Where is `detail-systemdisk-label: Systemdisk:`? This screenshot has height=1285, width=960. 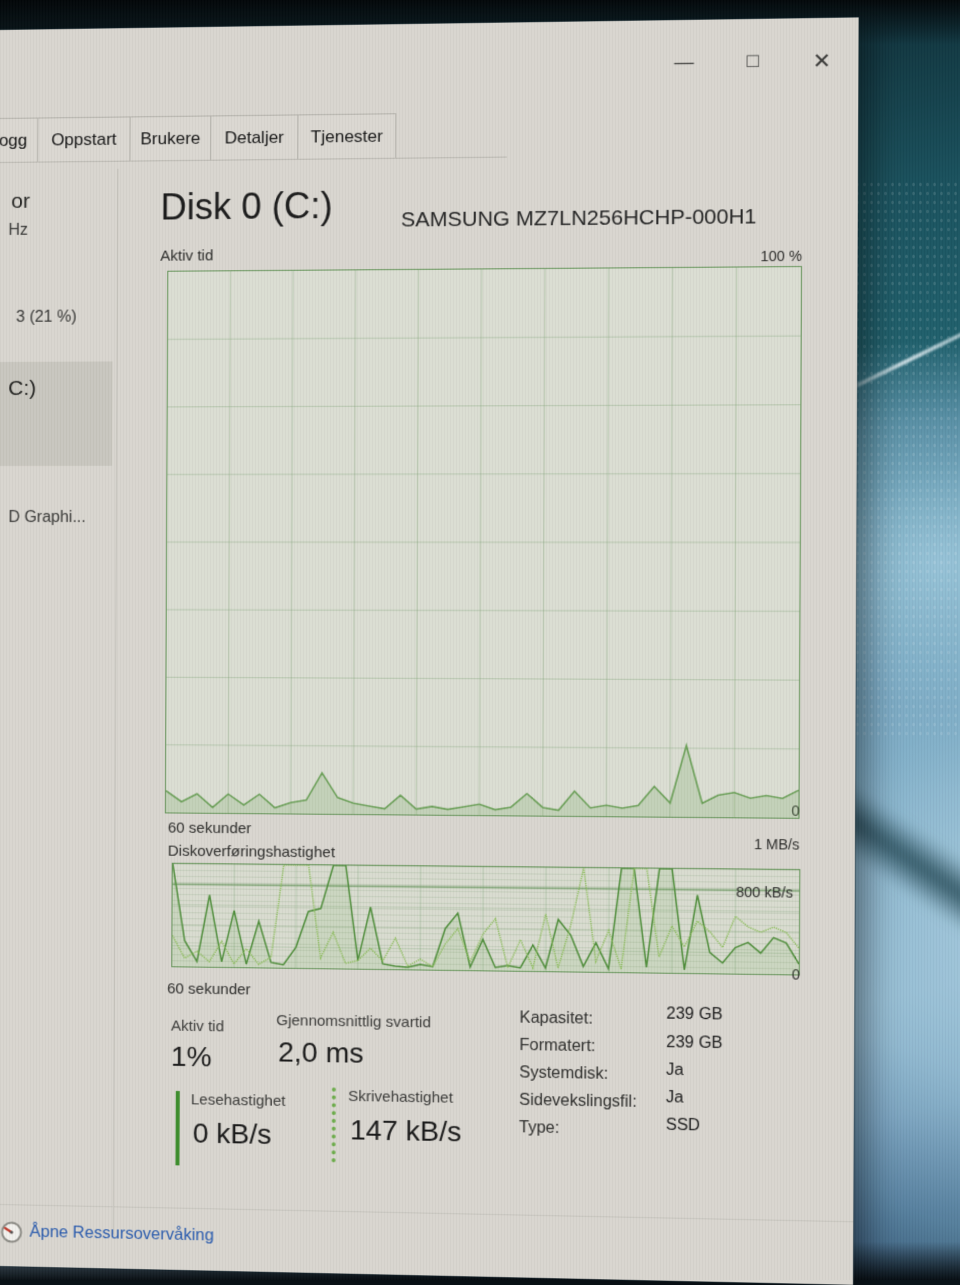
detail-systemdisk-label: Systemdisk: is located at coordinates (563, 1074).